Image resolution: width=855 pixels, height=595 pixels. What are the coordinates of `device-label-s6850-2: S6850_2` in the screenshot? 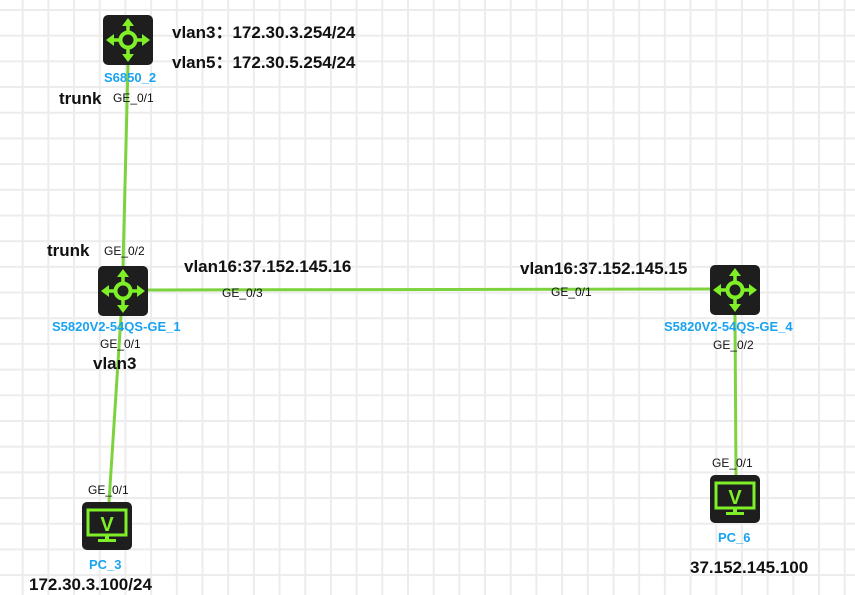 It's located at (130, 77).